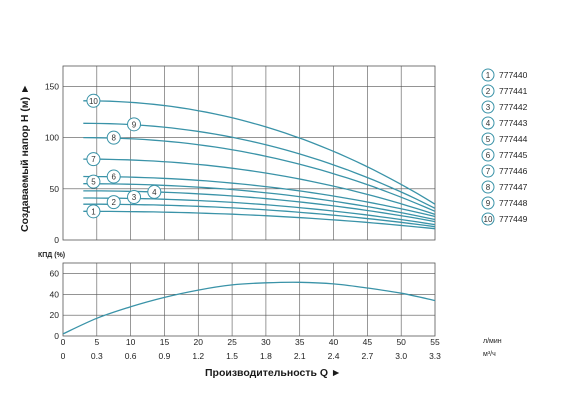 This screenshot has height=416, width=570. I want to click on legend-label: 777440, so click(513, 75).